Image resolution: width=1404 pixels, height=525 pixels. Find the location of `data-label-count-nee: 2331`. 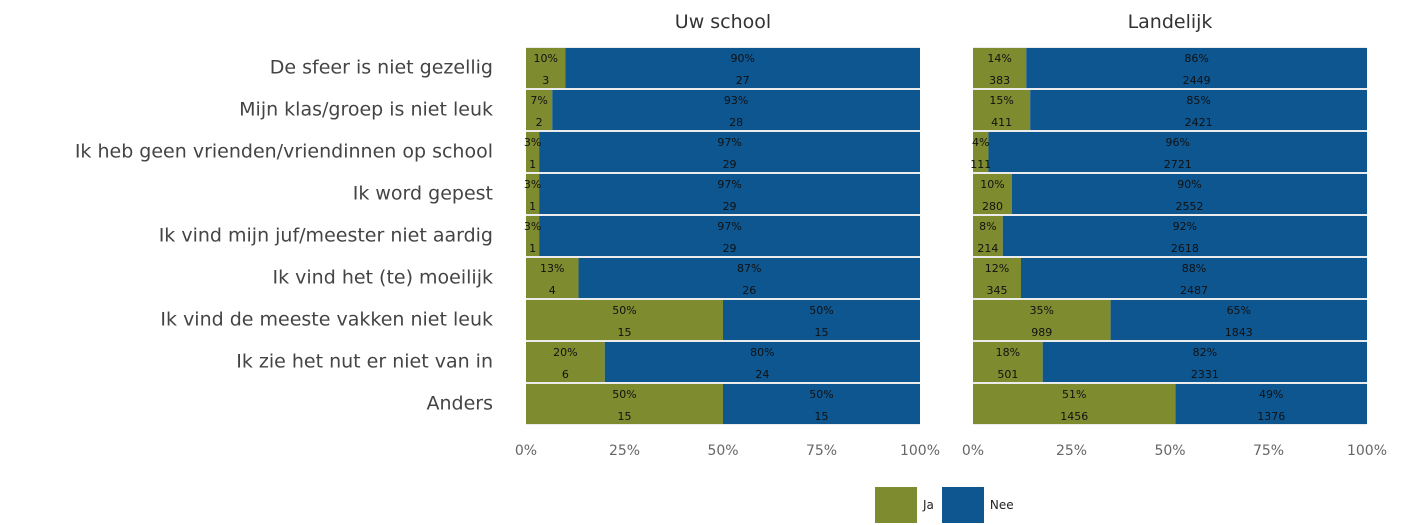

data-label-count-nee: 2331 is located at coordinates (1205, 374).